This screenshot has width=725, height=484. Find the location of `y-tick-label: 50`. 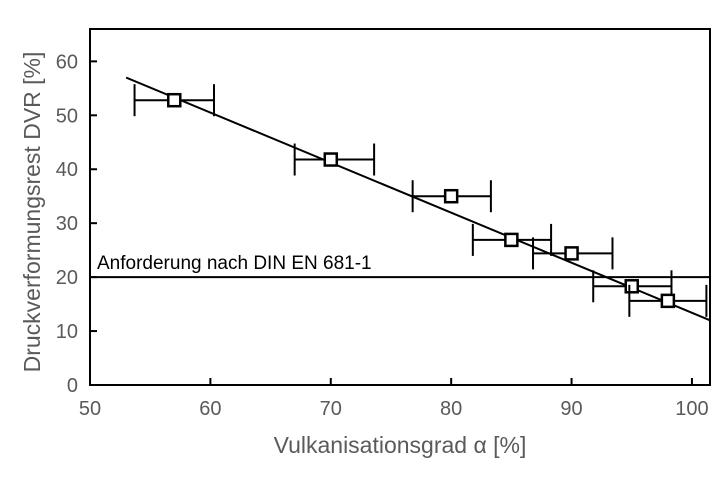

y-tick-label: 50 is located at coordinates (67, 116).